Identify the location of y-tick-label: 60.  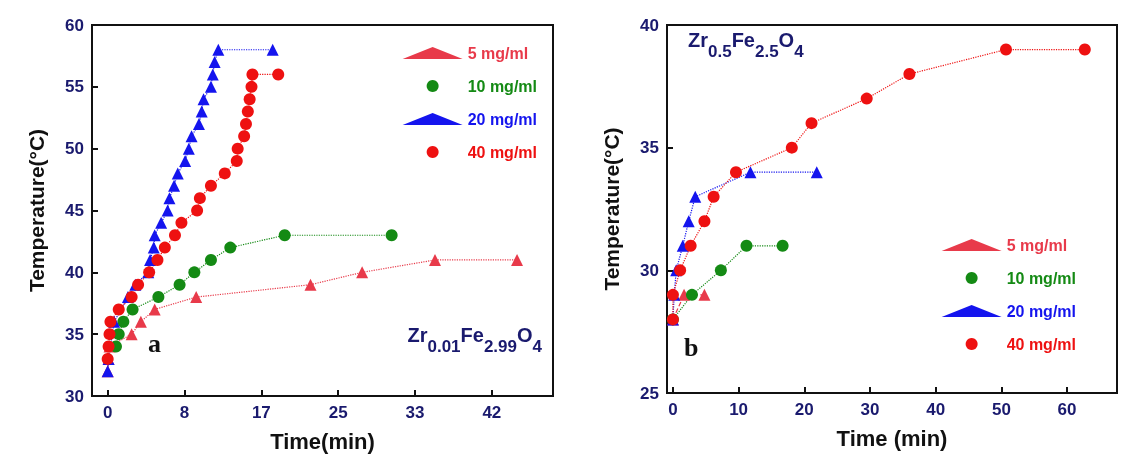
(74, 25).